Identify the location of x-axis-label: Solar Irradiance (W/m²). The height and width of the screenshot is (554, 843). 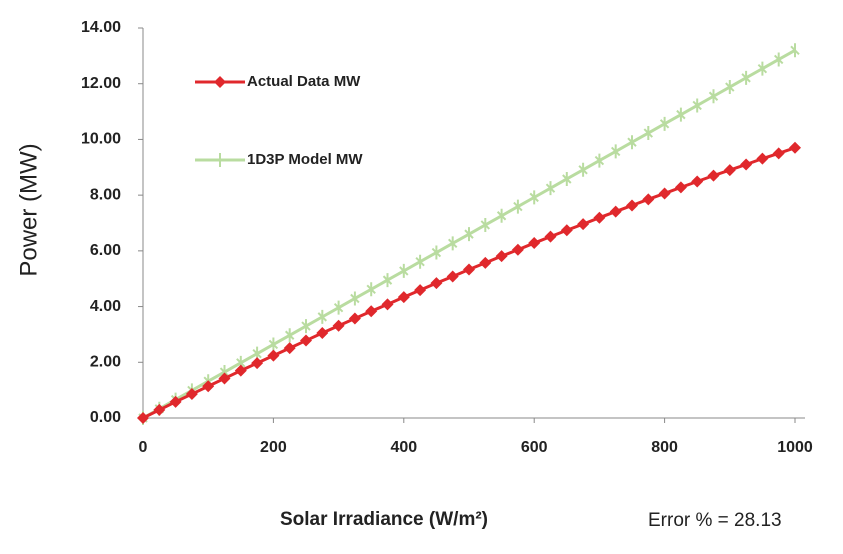
(384, 519).